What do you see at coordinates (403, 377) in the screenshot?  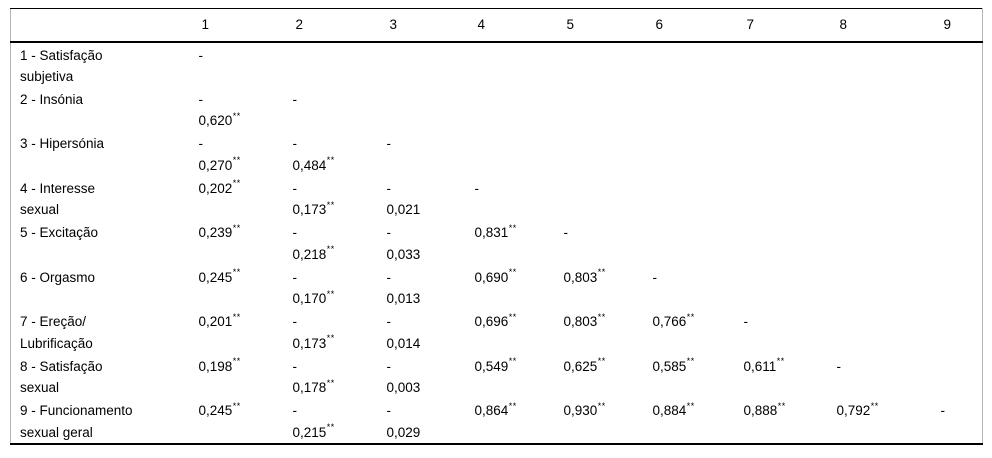 I see `corr-cell: -0,003` at bounding box center [403, 377].